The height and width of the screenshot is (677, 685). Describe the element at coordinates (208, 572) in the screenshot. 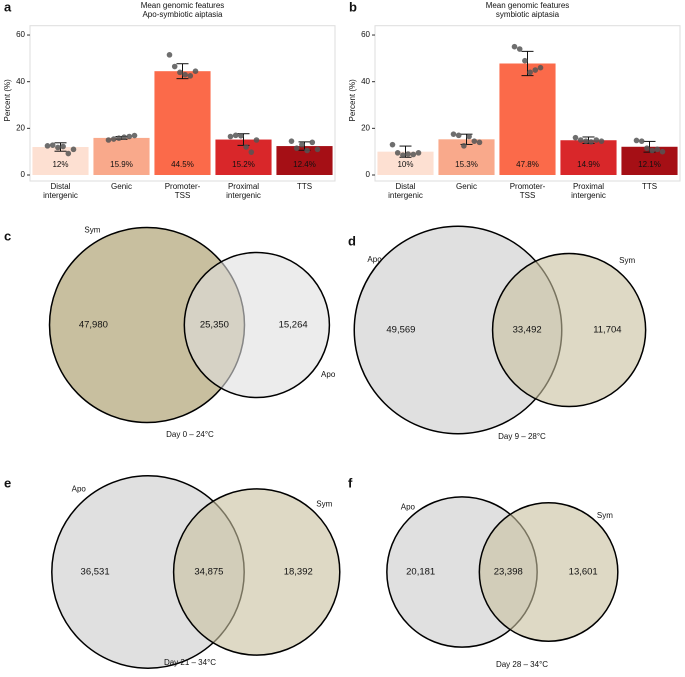

I see `venn-count: 34,875` at that location.